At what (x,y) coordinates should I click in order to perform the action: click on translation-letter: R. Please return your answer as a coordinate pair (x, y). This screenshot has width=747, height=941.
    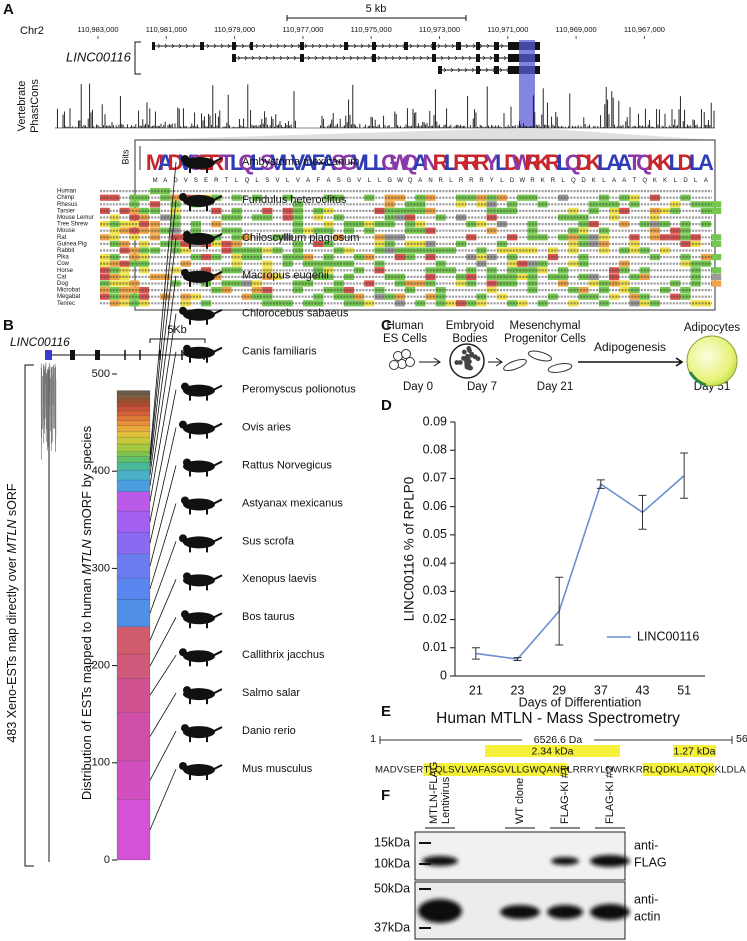
    Looking at the image, I should click on (471, 181).